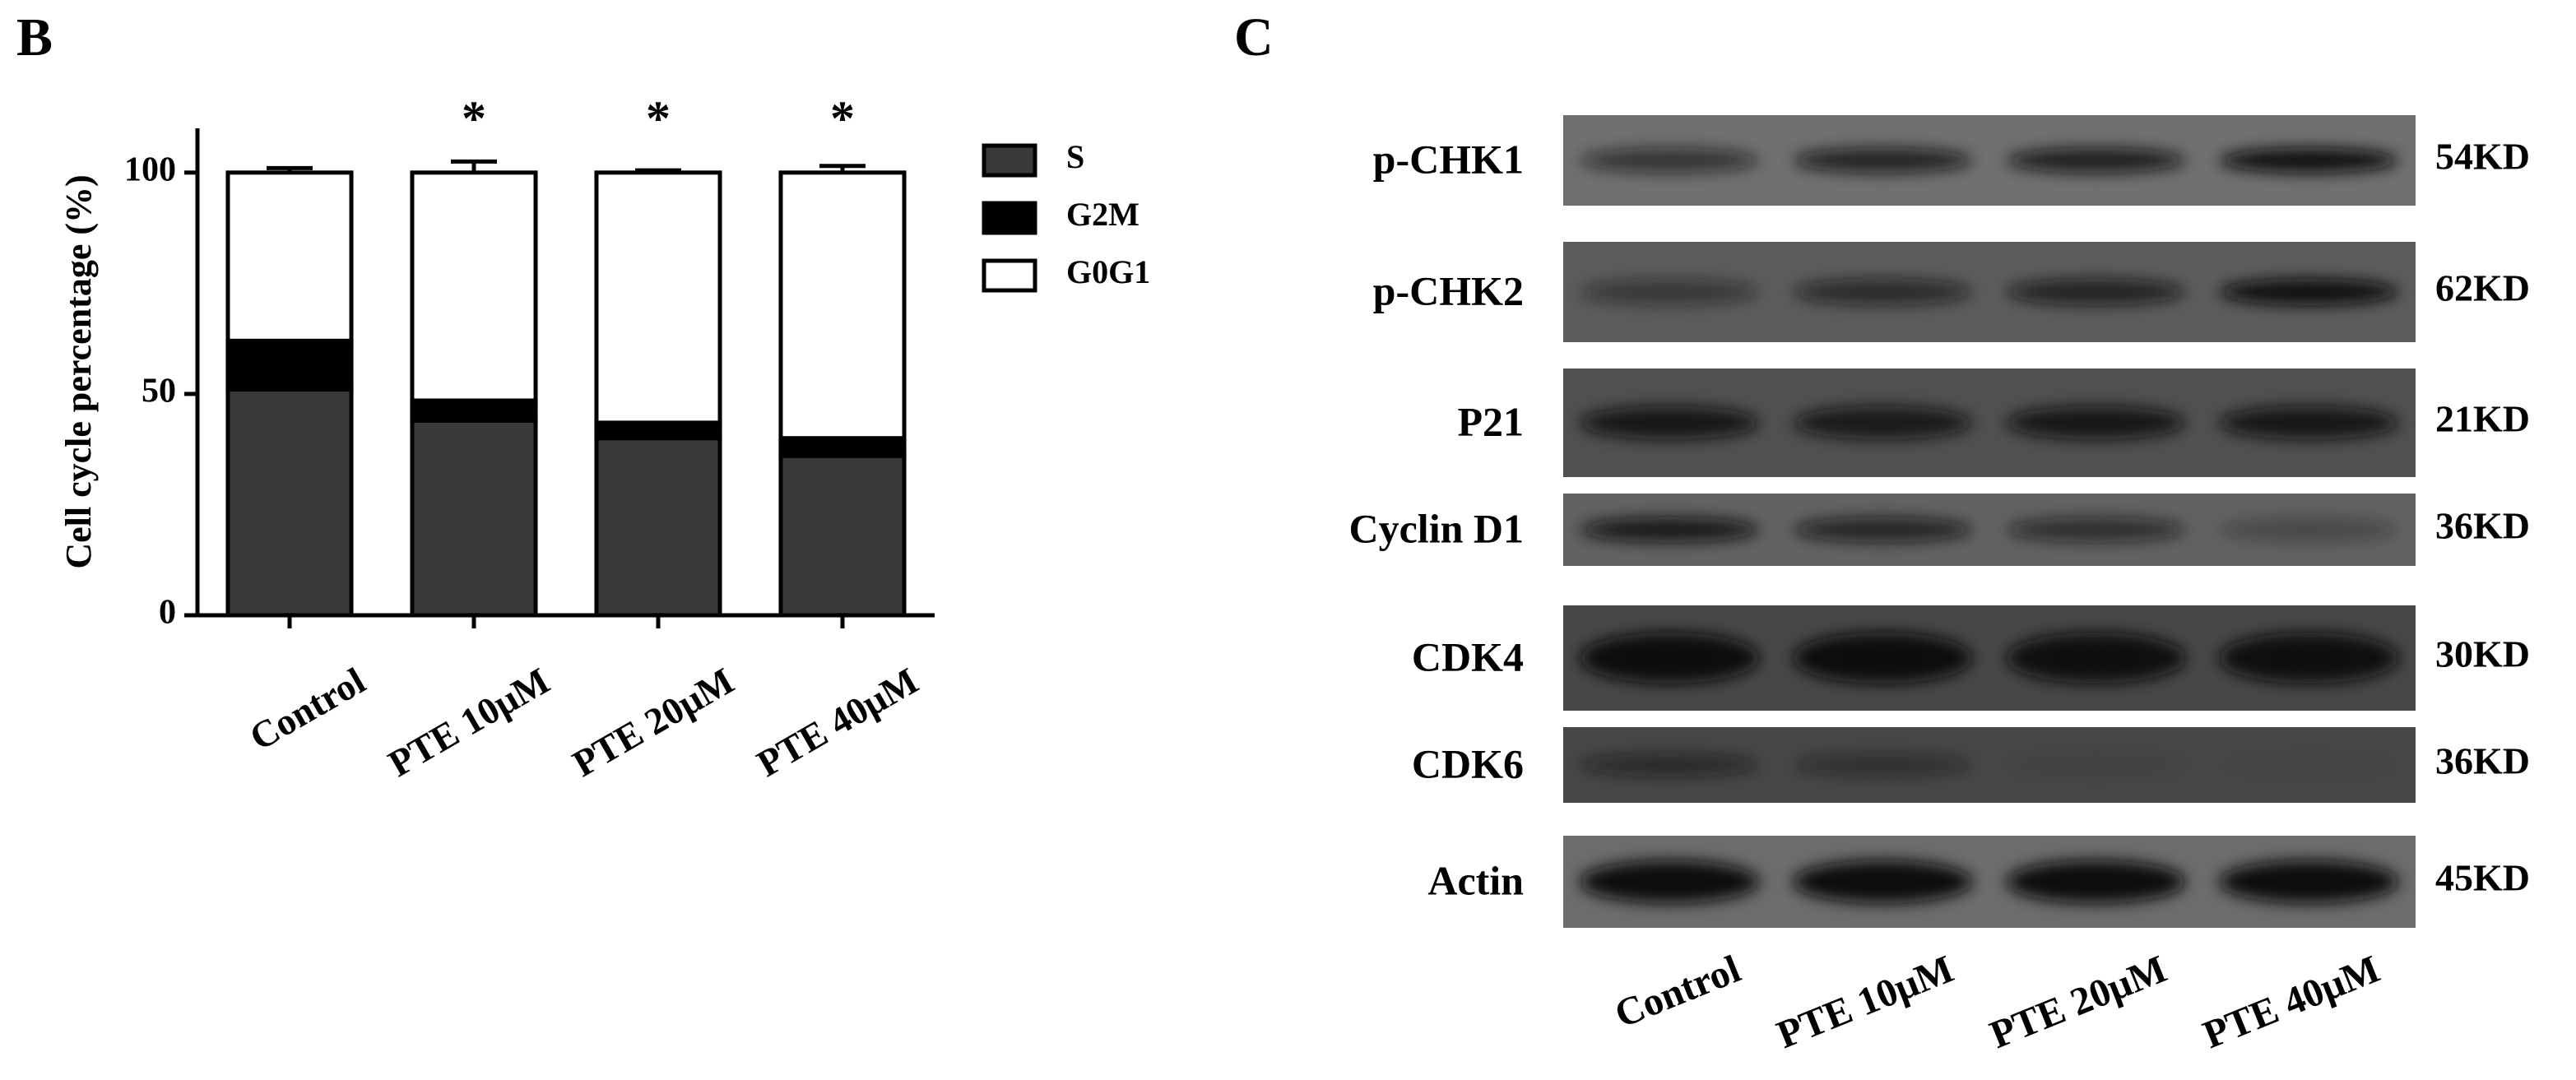 The image size is (2576, 1080). Describe the element at coordinates (2482, 288) in the screenshot. I see `size-label: 62KD` at that location.